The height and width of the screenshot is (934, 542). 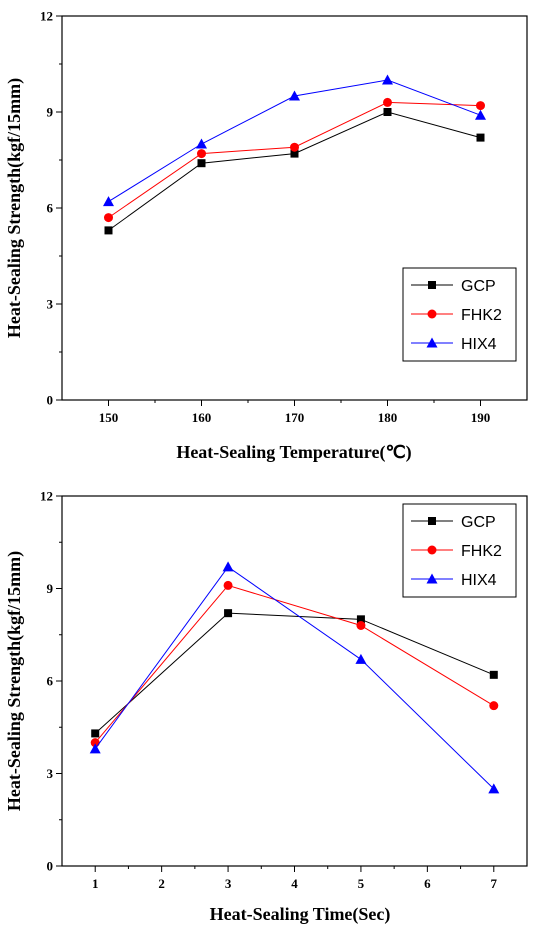 I want to click on x-tick-label: 170, so click(x=295, y=417).